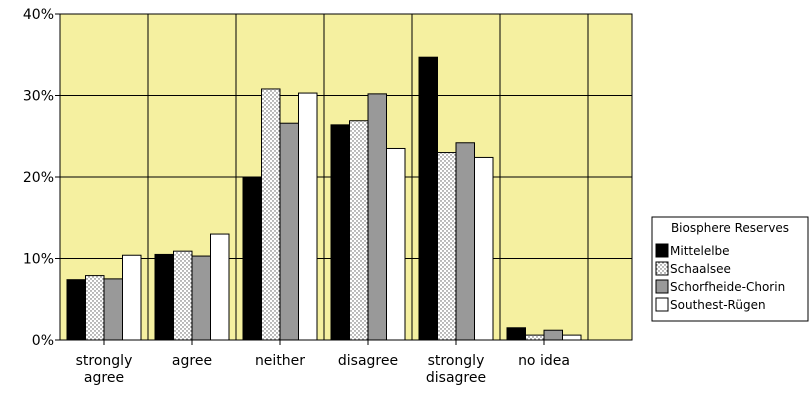 This screenshot has height=394, width=810. What do you see at coordinates (280, 361) in the screenshot?
I see `x-category-label: neither` at bounding box center [280, 361].